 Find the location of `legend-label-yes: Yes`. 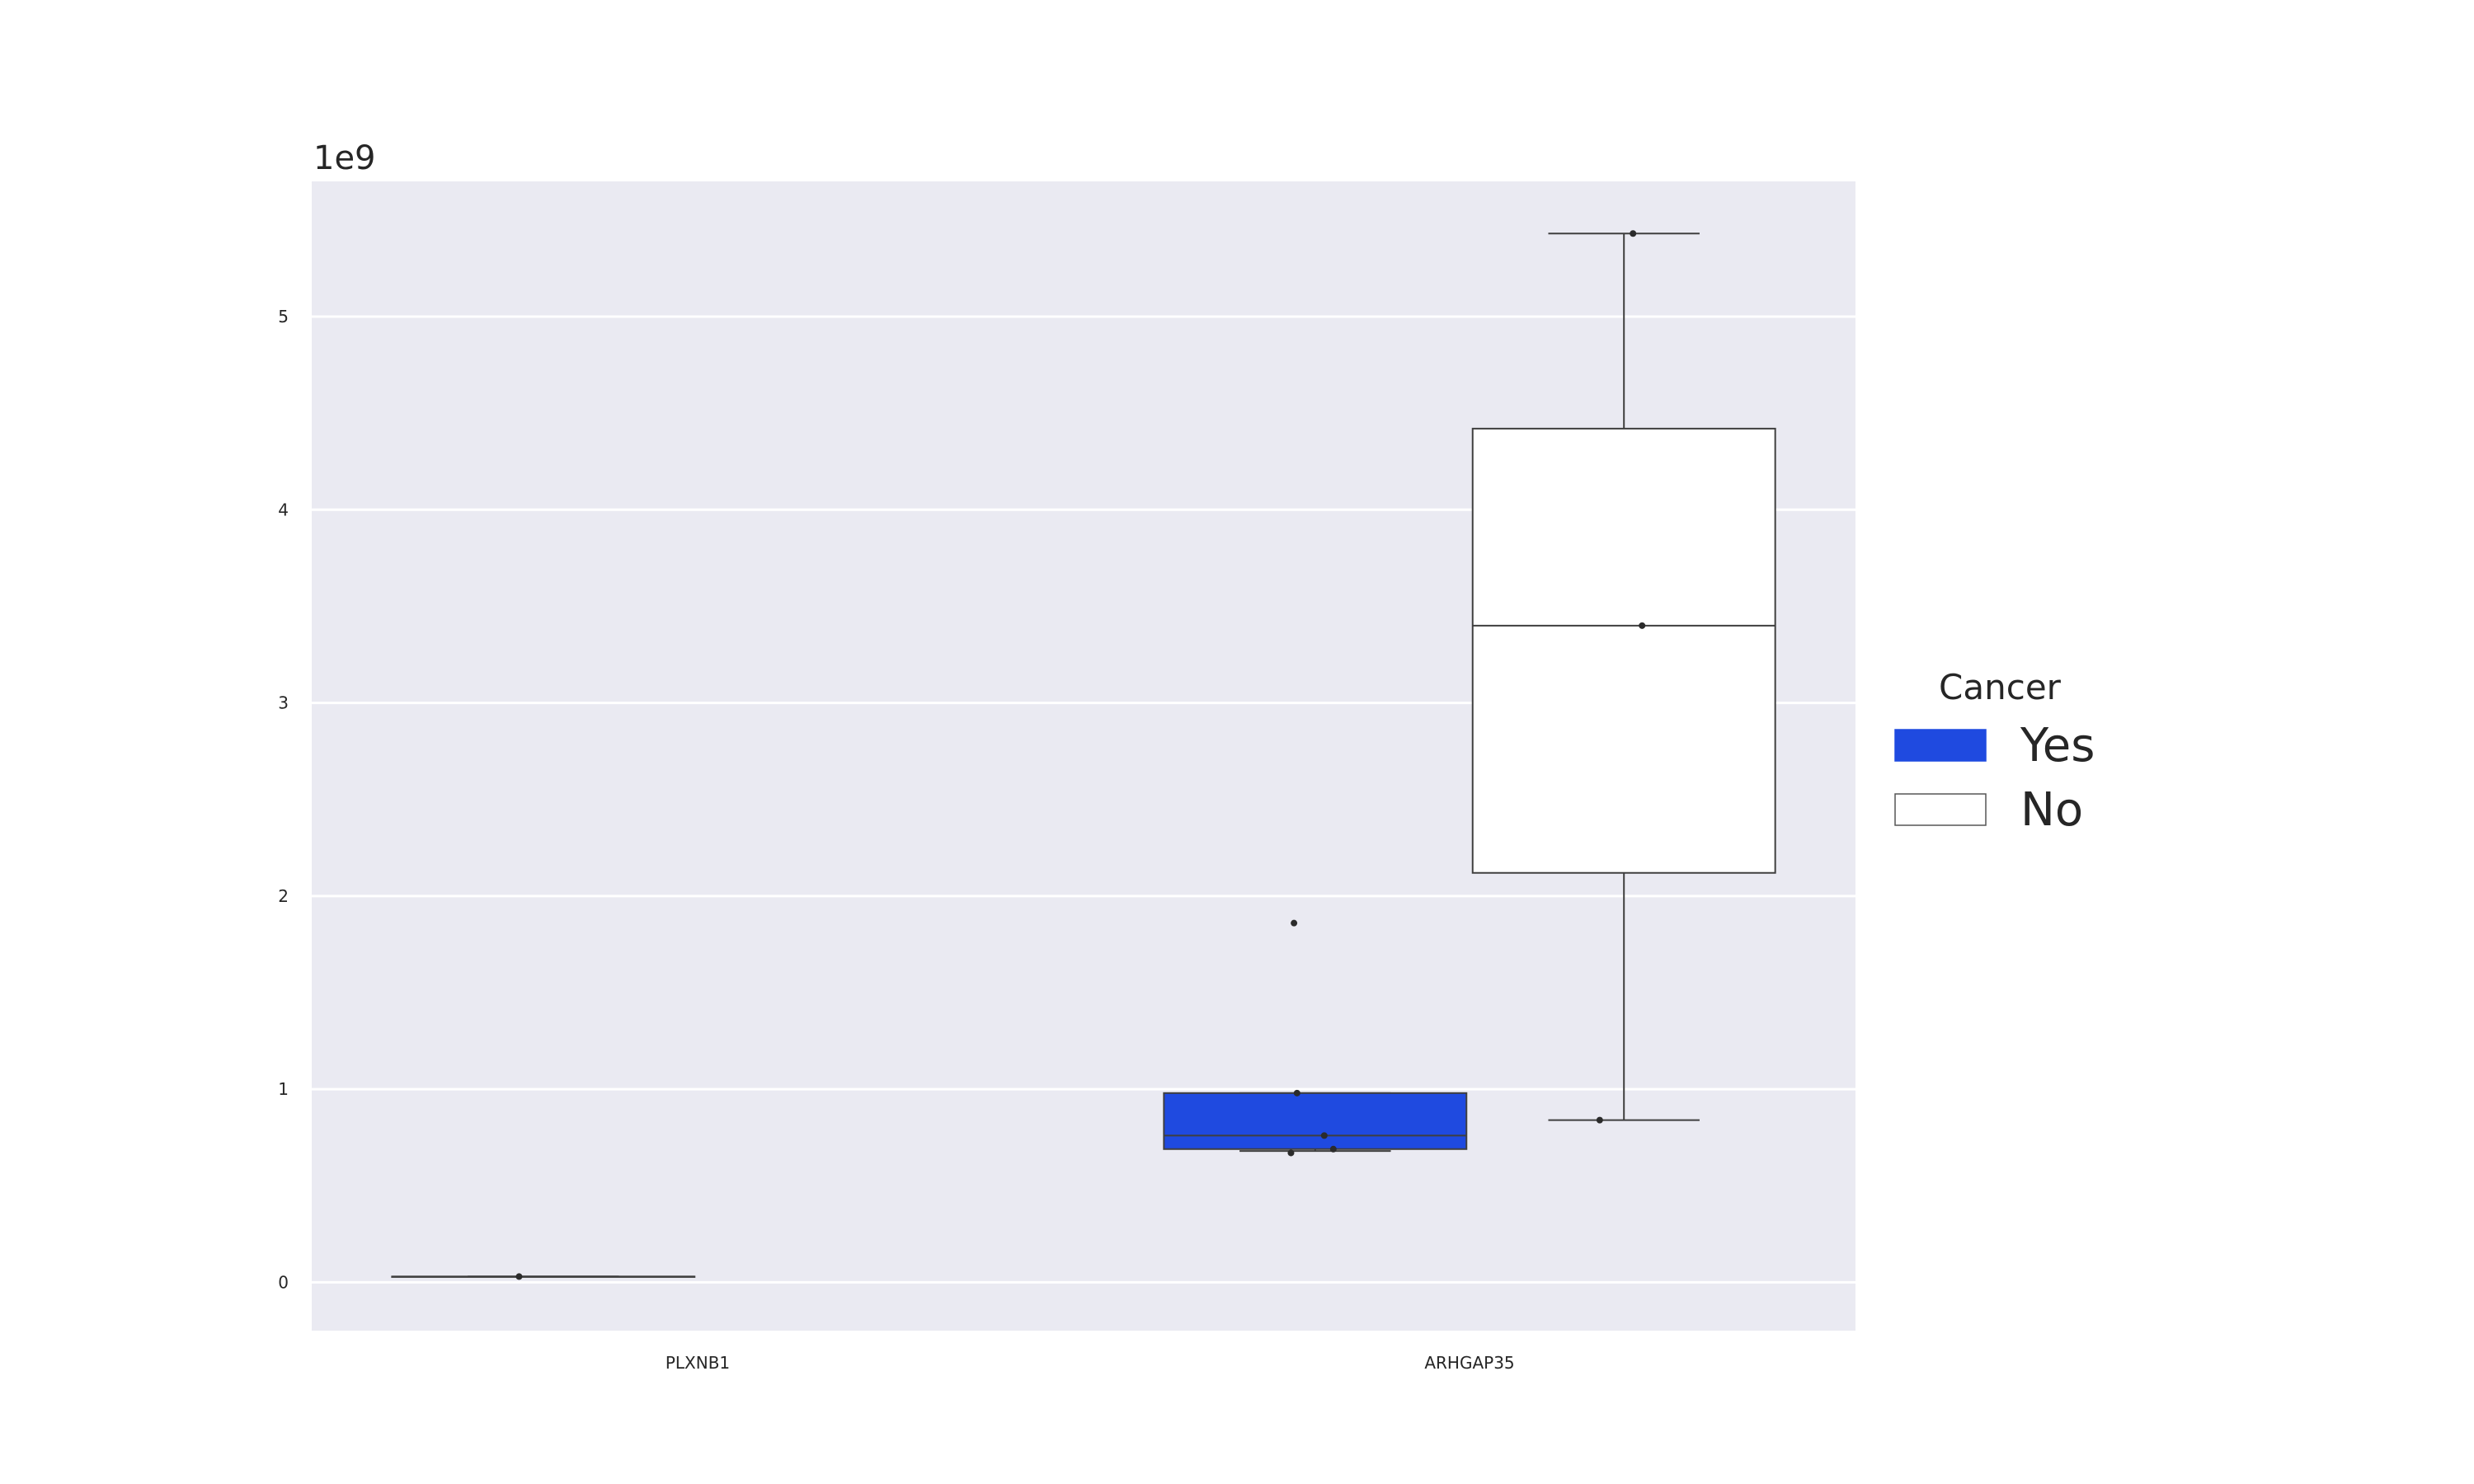

legend-label-yes: Yes is located at coordinates (2057, 746).